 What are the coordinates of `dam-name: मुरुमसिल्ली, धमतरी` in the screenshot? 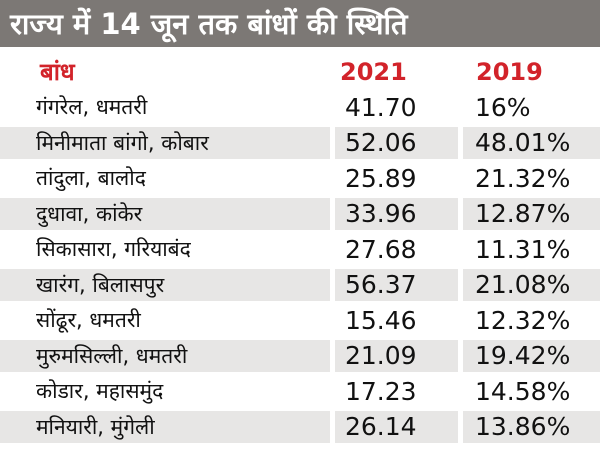 It's located at (165, 355).